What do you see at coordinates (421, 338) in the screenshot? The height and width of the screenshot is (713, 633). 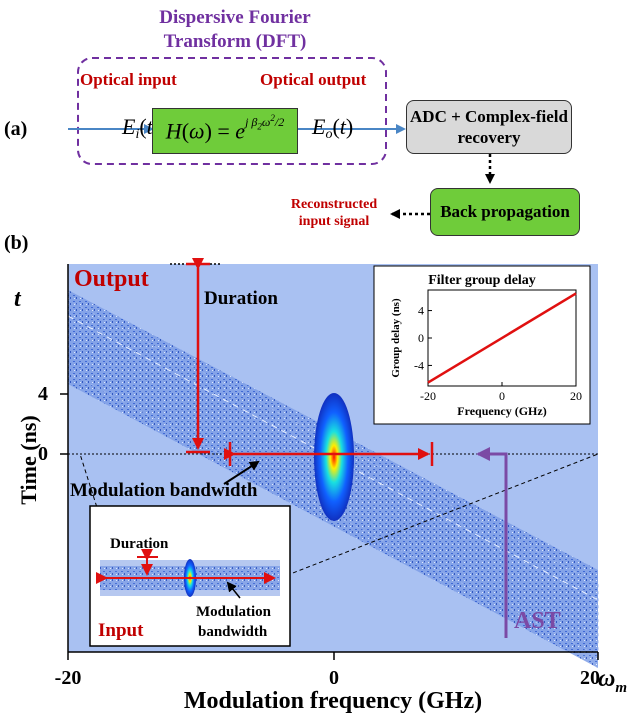 I see `gd-ytick-label: 0` at bounding box center [421, 338].